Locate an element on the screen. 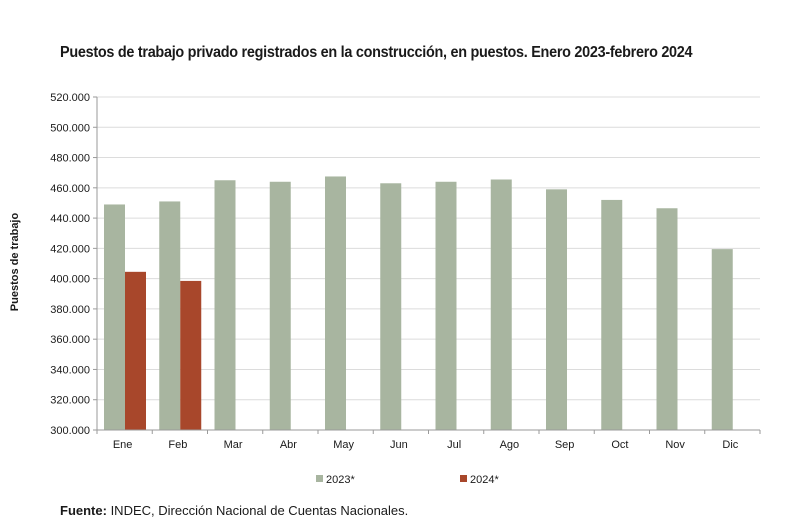 The image size is (800, 532). y-tick-label: 480.000 is located at coordinates (70, 159).